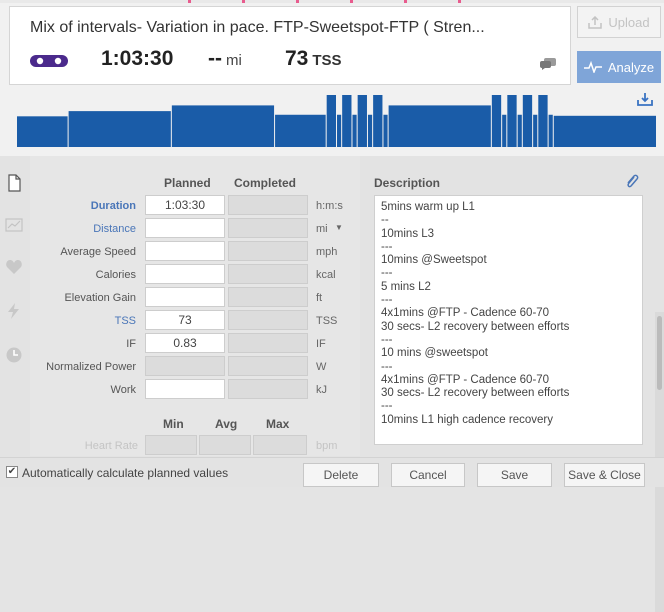  I want to click on heart-icon, so click(14, 267).